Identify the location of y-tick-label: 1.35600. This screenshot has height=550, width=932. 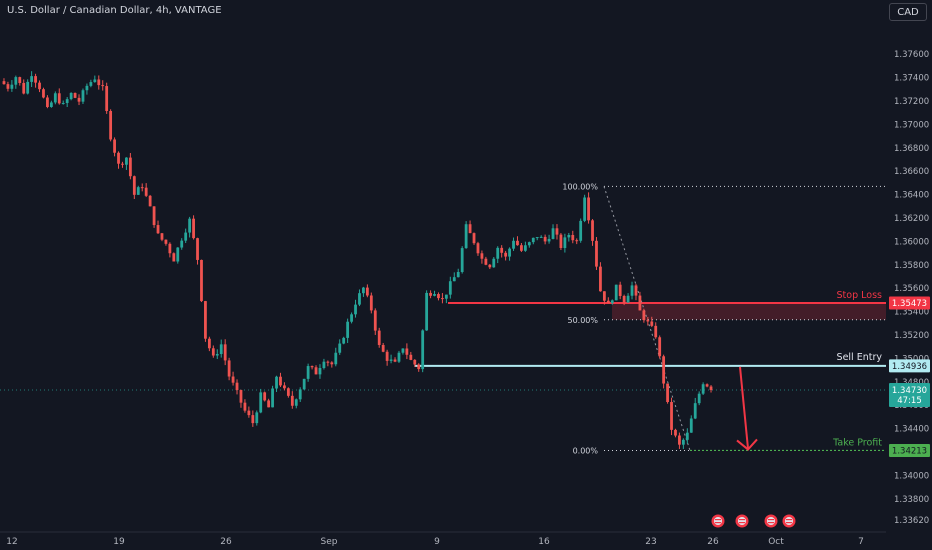
(911, 289).